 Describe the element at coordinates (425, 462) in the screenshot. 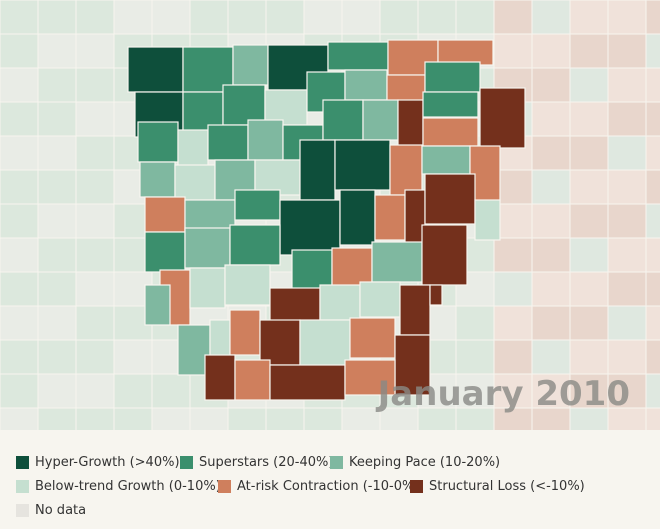

I see `legend-label: Keeping Pace (10-20%)` at that location.